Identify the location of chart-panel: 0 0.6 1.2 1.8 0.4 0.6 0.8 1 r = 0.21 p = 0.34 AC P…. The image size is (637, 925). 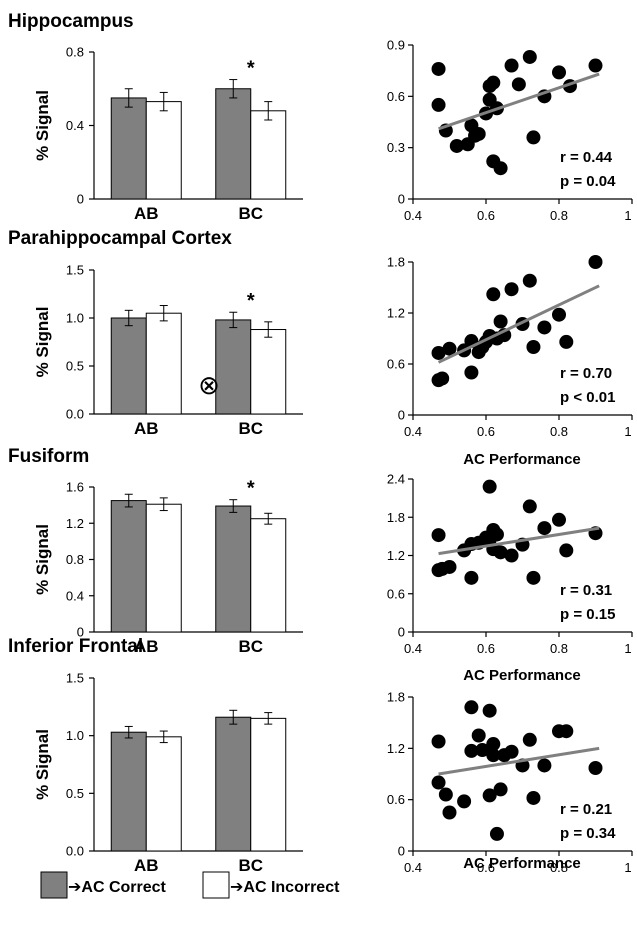
(510, 782).